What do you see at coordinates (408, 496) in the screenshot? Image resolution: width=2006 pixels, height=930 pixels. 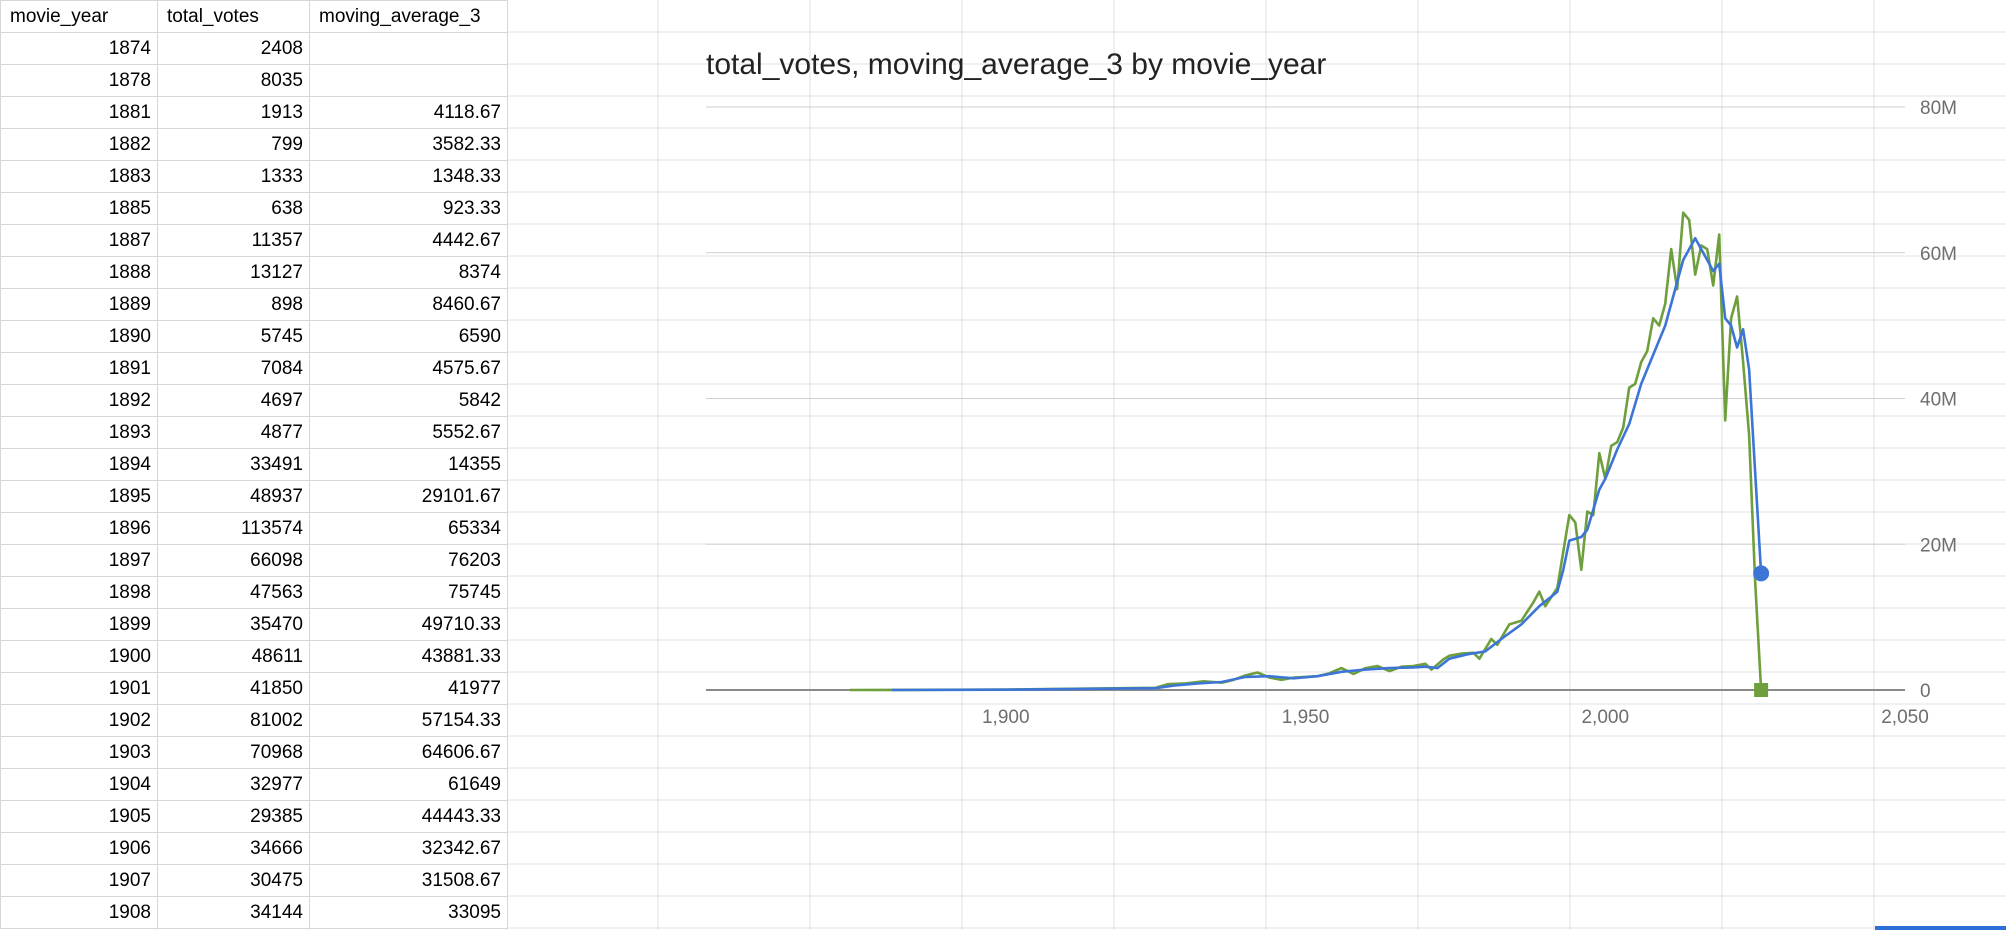 I see `cell-moving-average-3: 29101.67` at bounding box center [408, 496].